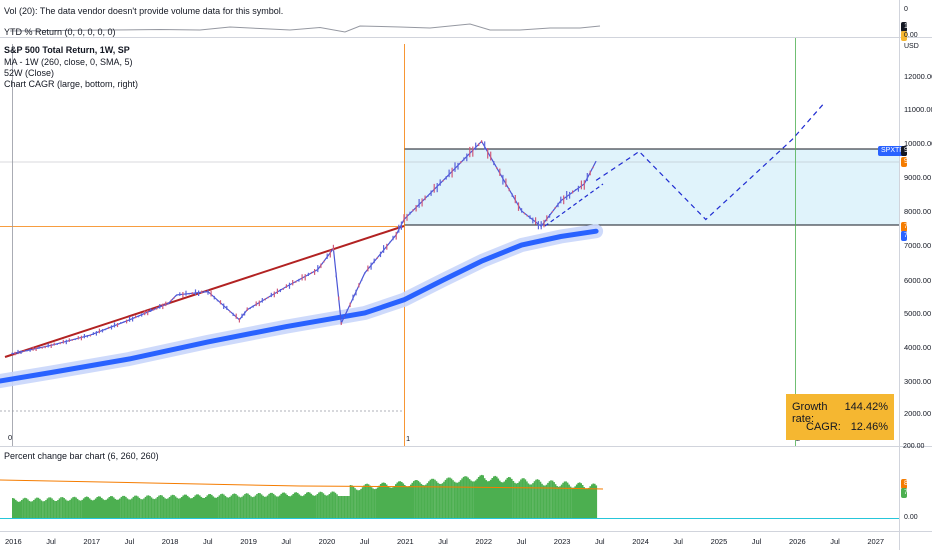 The image size is (932, 550). Describe the element at coordinates (917, 413) in the screenshot. I see `price-tick-0: 2000.00` at that location.